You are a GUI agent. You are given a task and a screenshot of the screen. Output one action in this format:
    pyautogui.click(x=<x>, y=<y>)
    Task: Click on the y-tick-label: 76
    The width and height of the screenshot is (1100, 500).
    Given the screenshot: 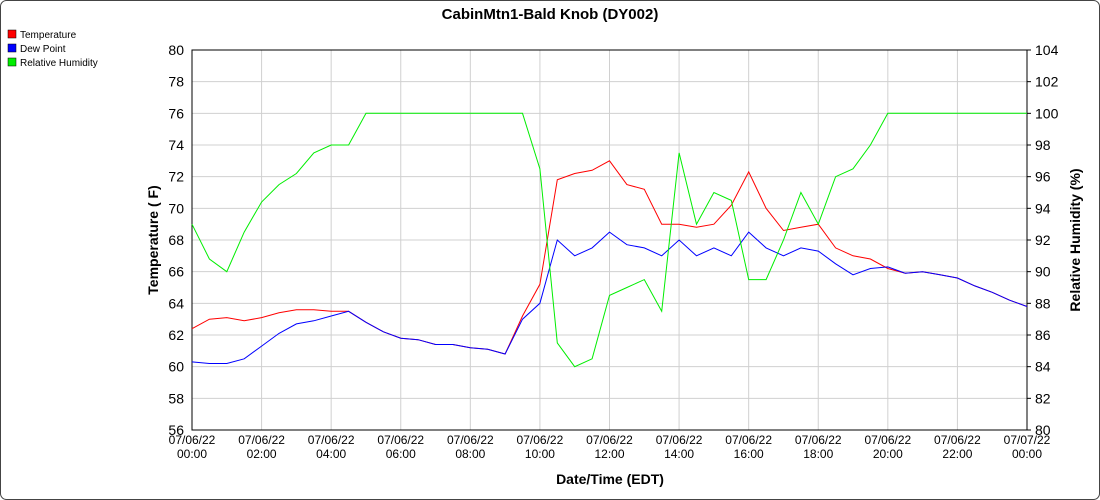 What is the action you would take?
    pyautogui.click(x=176, y=113)
    